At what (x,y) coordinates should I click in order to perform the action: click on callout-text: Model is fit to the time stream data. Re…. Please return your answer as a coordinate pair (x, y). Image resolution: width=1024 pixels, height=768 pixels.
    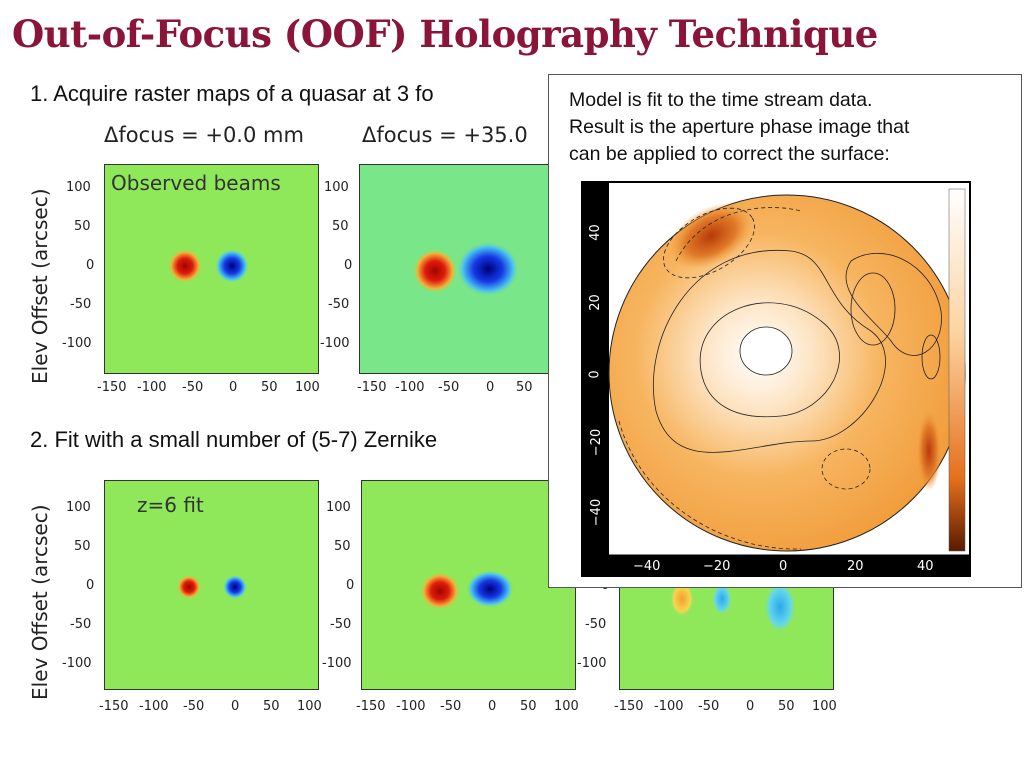
    Looking at the image, I should click on (794, 127).